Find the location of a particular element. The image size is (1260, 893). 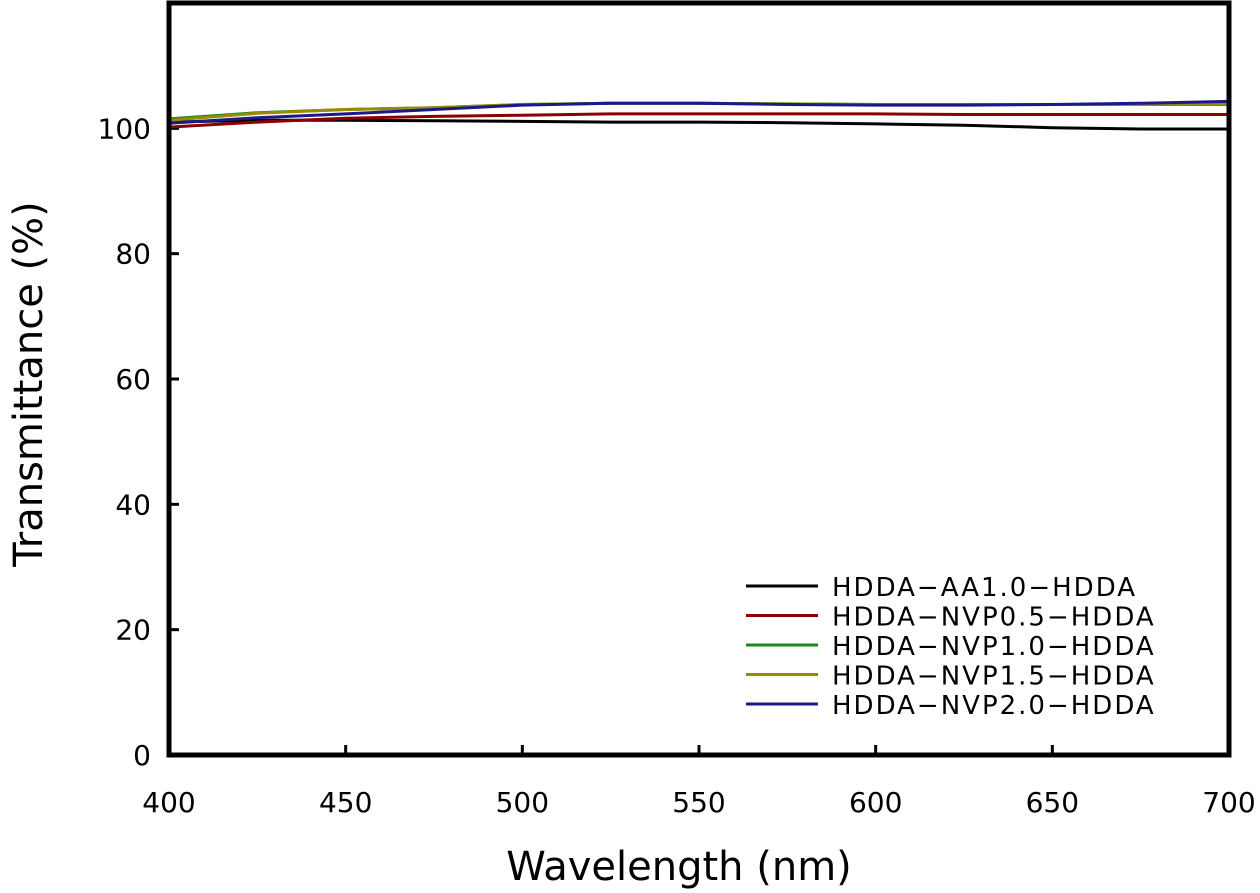

y-tick-label: 80 is located at coordinates (133, 254).